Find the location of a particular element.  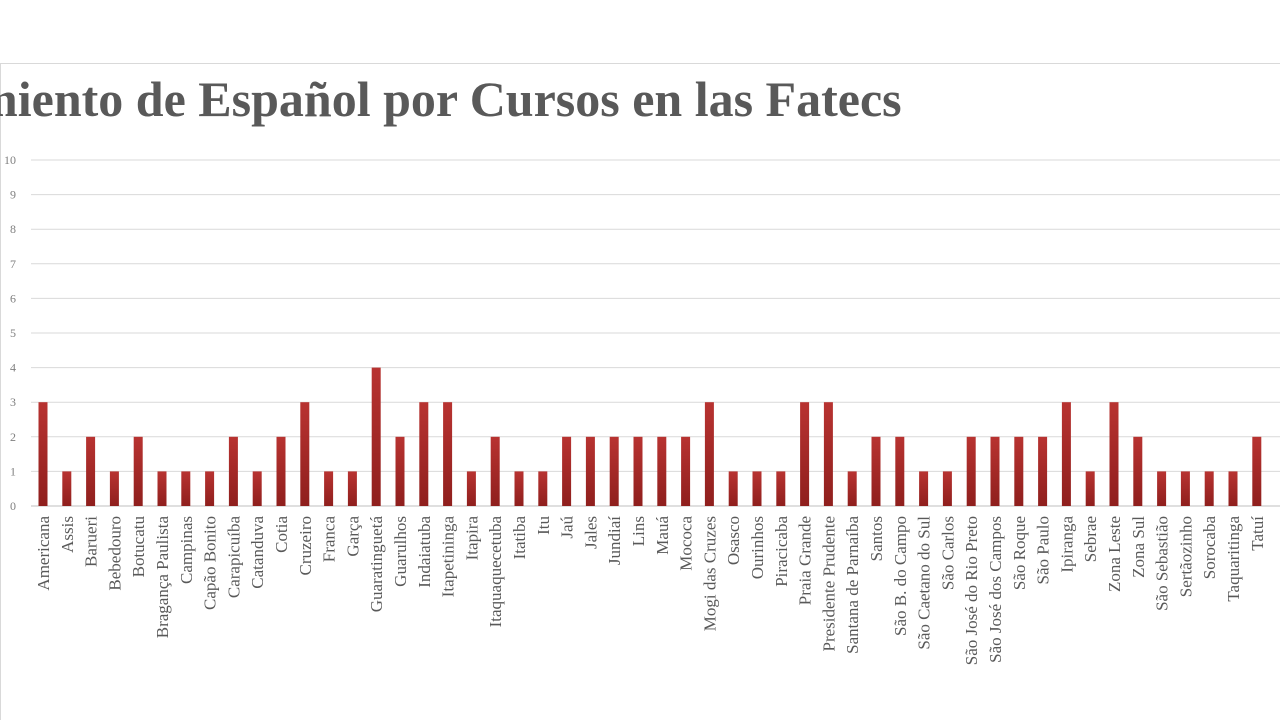

category-label: Capão Bonito is located at coordinates (210, 563).